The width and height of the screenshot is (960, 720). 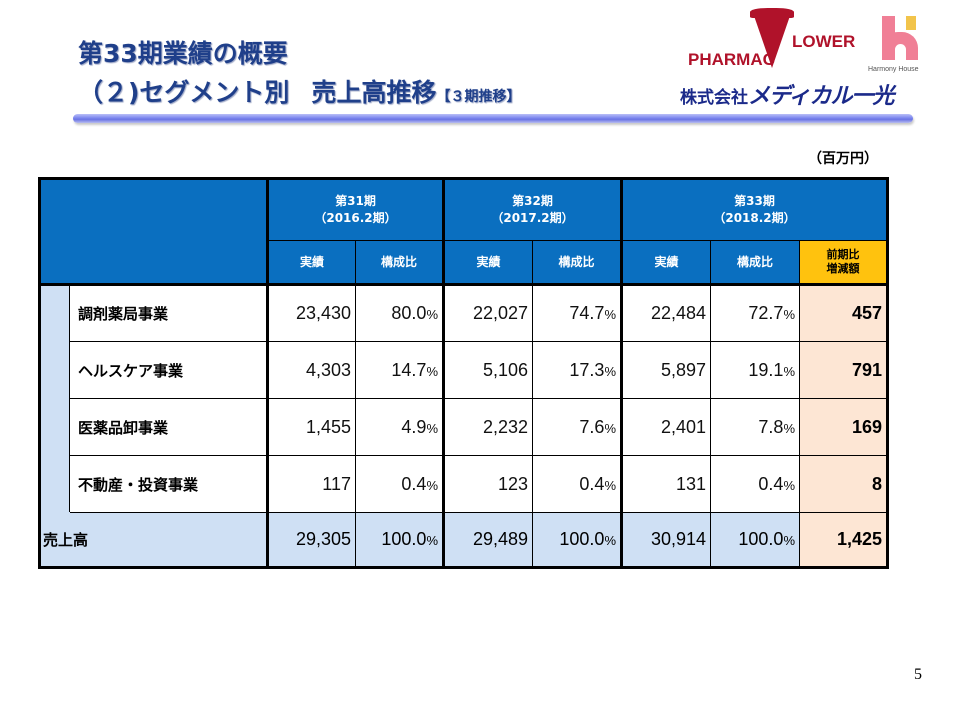 What do you see at coordinates (918, 674) in the screenshot?
I see `page-number: 5` at bounding box center [918, 674].